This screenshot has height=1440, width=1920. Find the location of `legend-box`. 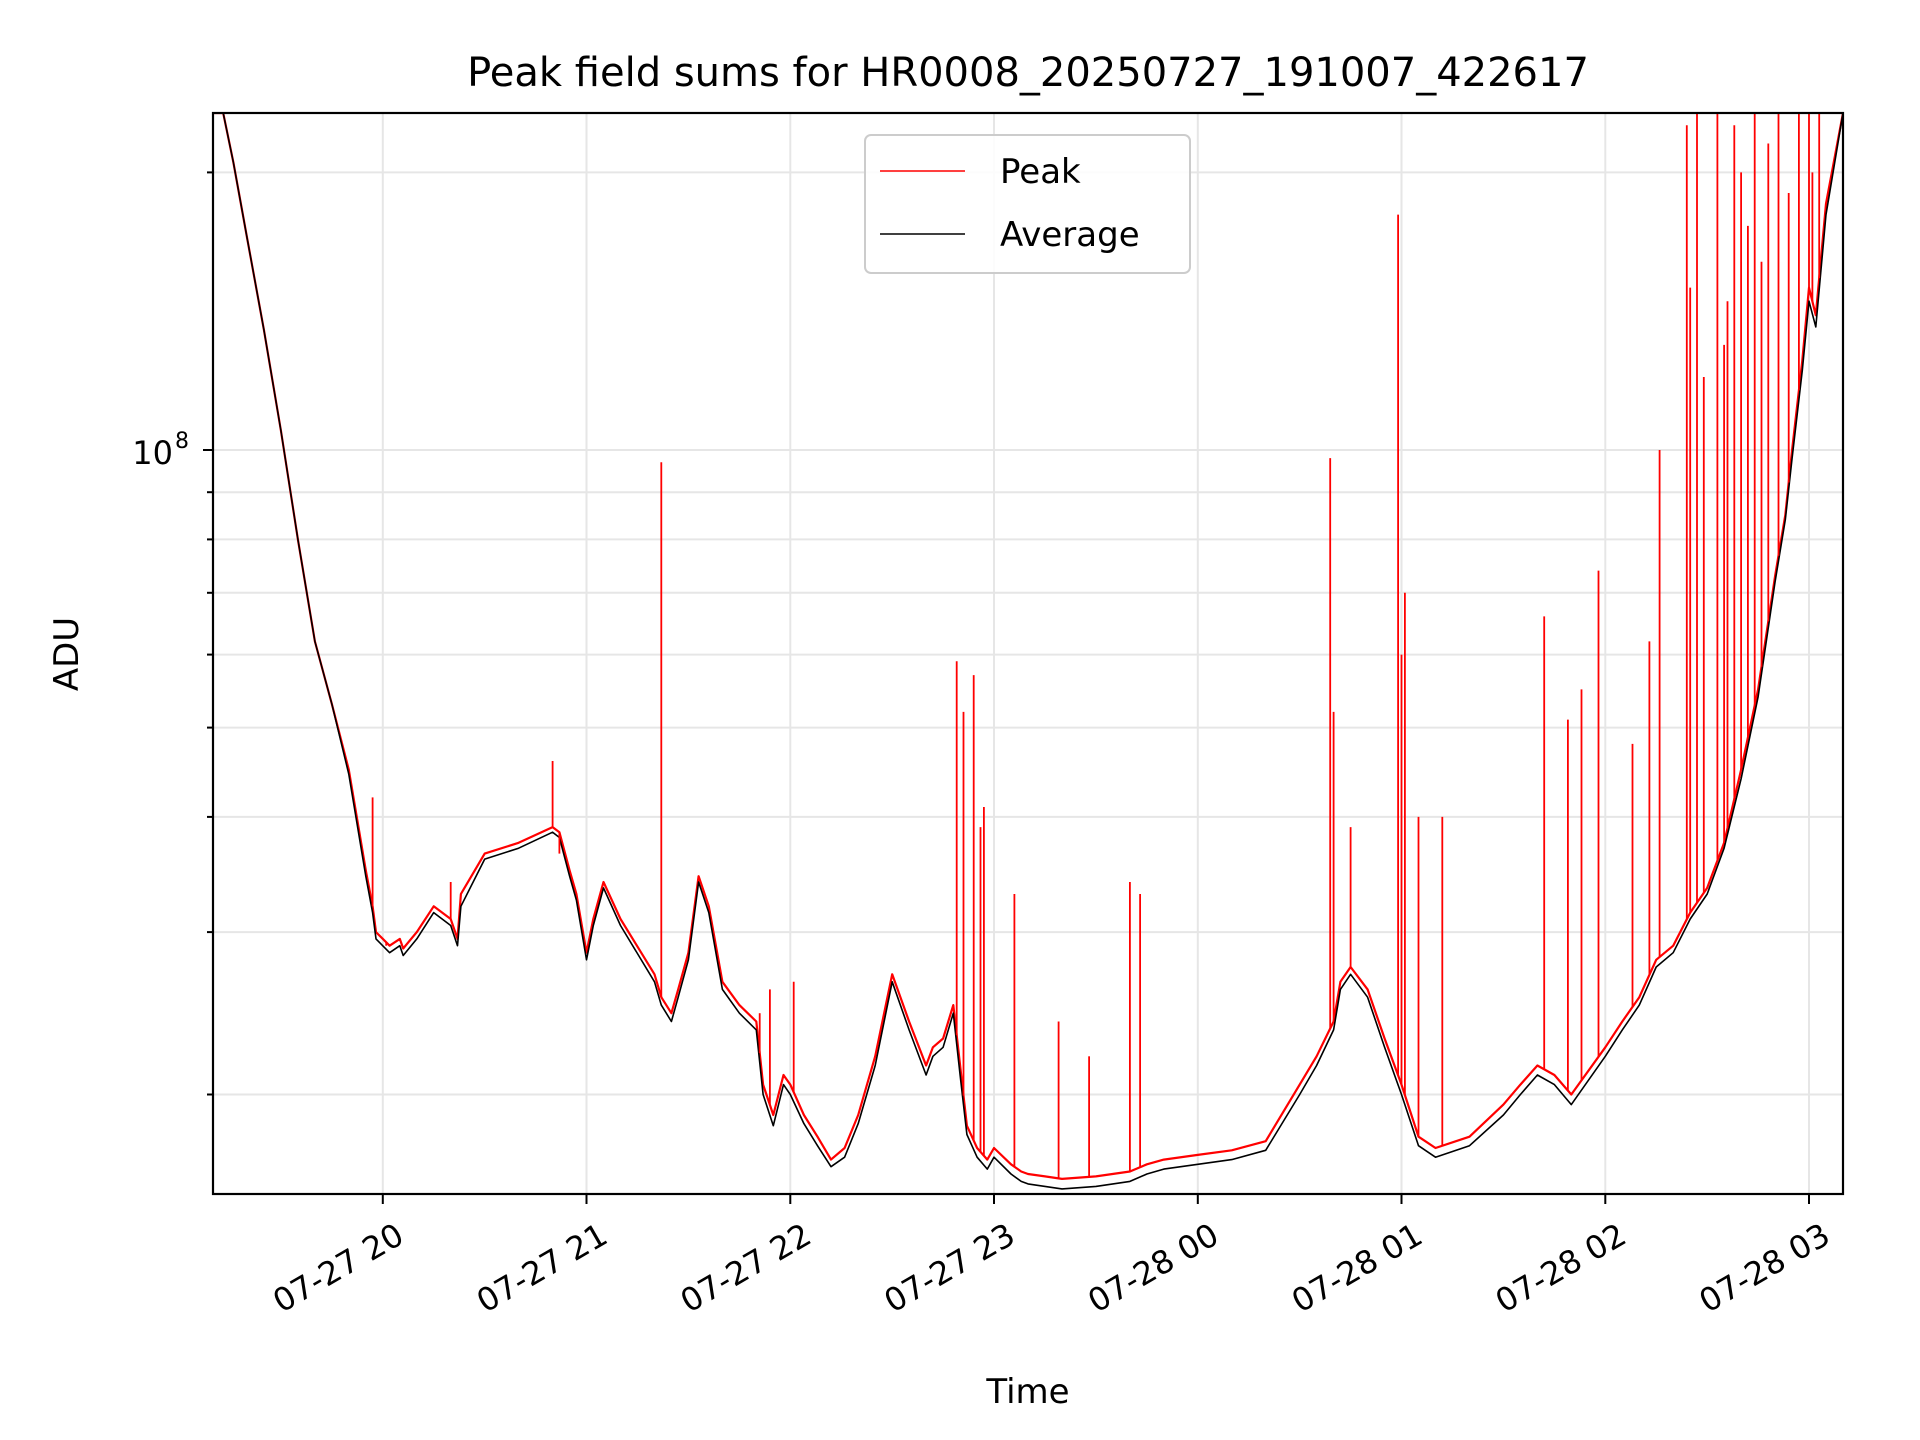

legend-box is located at coordinates (1027, 204).